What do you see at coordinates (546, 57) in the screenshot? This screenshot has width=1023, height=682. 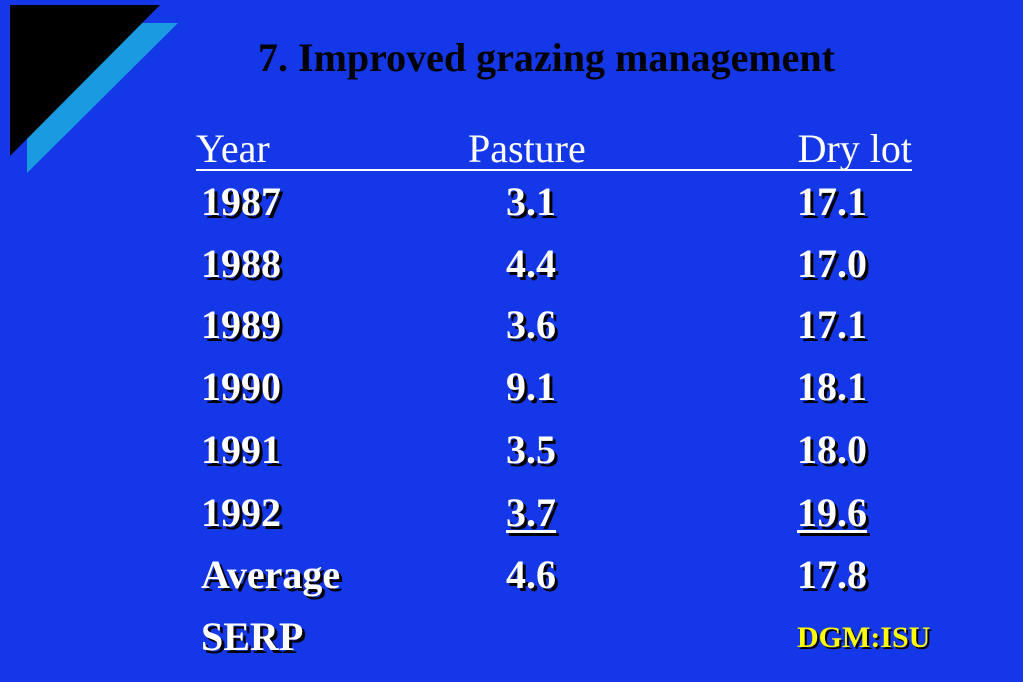 I see `slide-title: 7. Improved grazing management` at bounding box center [546, 57].